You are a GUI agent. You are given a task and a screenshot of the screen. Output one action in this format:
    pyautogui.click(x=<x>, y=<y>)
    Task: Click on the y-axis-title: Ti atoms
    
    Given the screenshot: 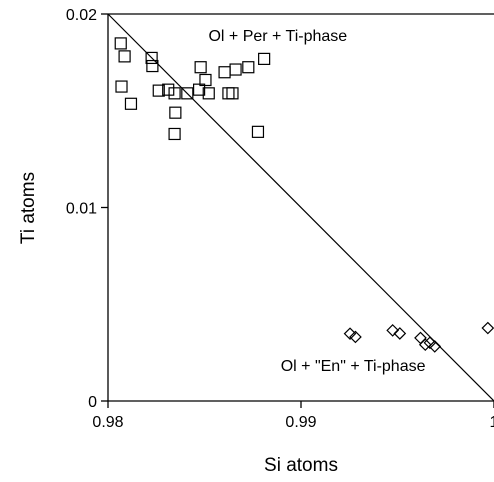 What is the action you would take?
    pyautogui.click(x=28, y=208)
    